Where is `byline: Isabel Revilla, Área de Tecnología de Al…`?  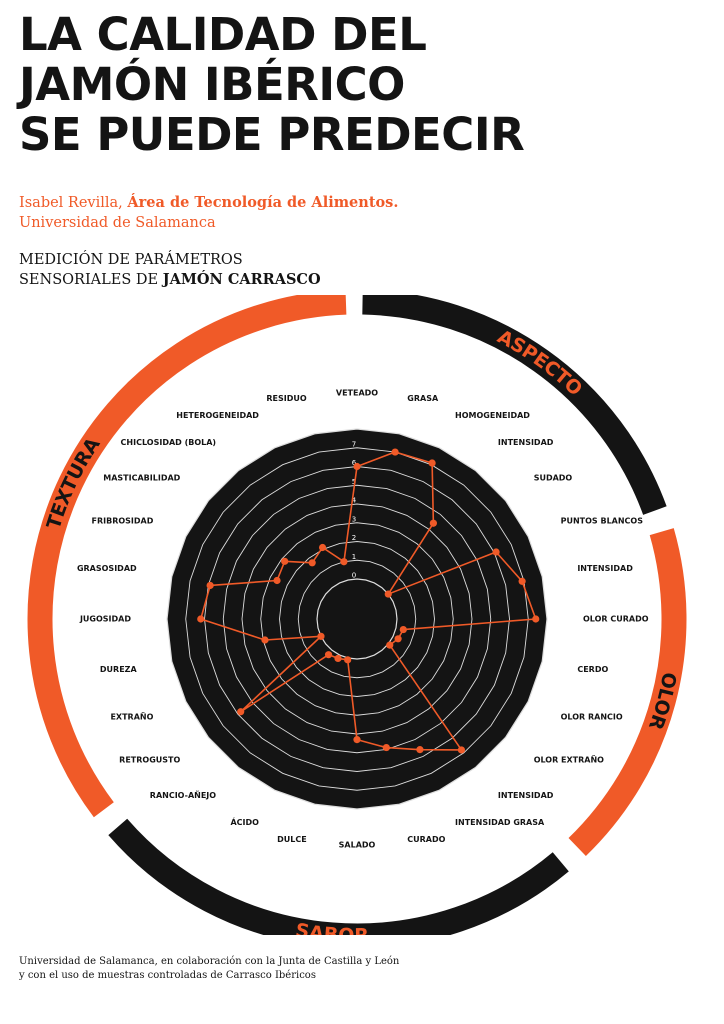 byline: Isabel Revilla, Área de Tecnología de Al… is located at coordinates (208, 213).